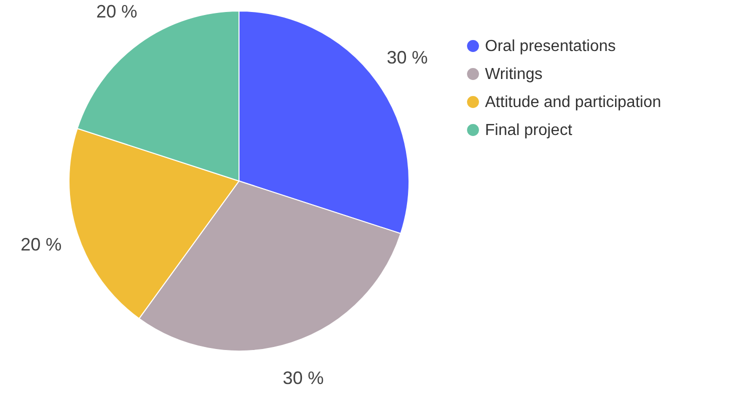 This screenshot has width=736, height=412. What do you see at coordinates (529, 130) in the screenshot?
I see `legend-label: Final project` at bounding box center [529, 130].